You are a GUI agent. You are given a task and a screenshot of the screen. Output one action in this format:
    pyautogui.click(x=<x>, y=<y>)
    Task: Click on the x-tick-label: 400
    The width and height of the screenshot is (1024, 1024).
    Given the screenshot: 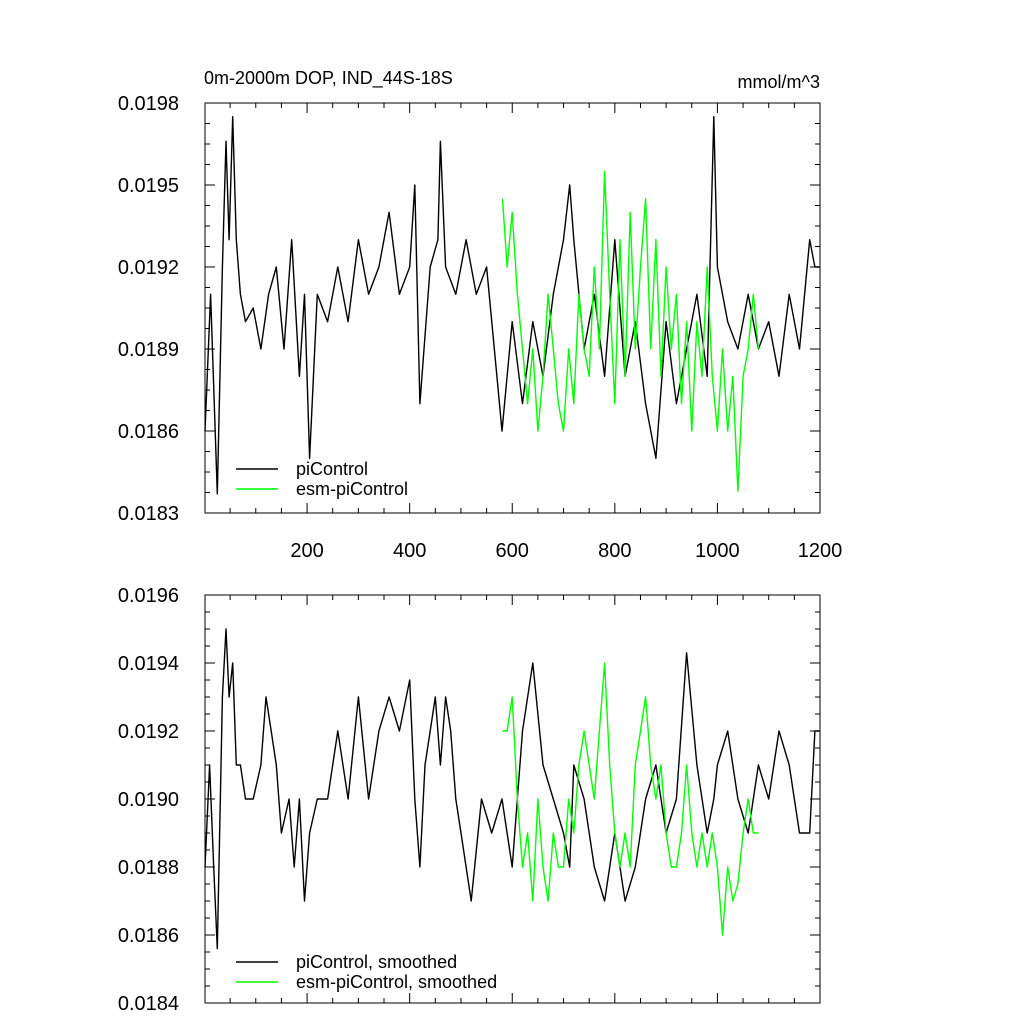 What is the action you would take?
    pyautogui.click(x=409, y=551)
    